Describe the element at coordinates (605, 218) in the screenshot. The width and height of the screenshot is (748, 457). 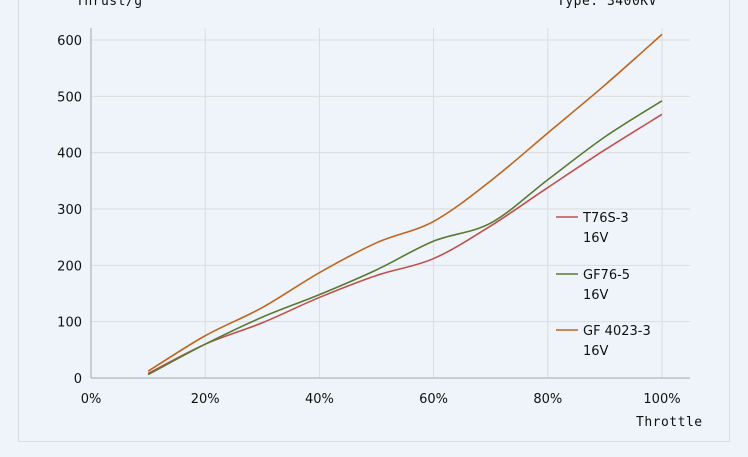
I see `legend-label-0: T76S-3` at that location.